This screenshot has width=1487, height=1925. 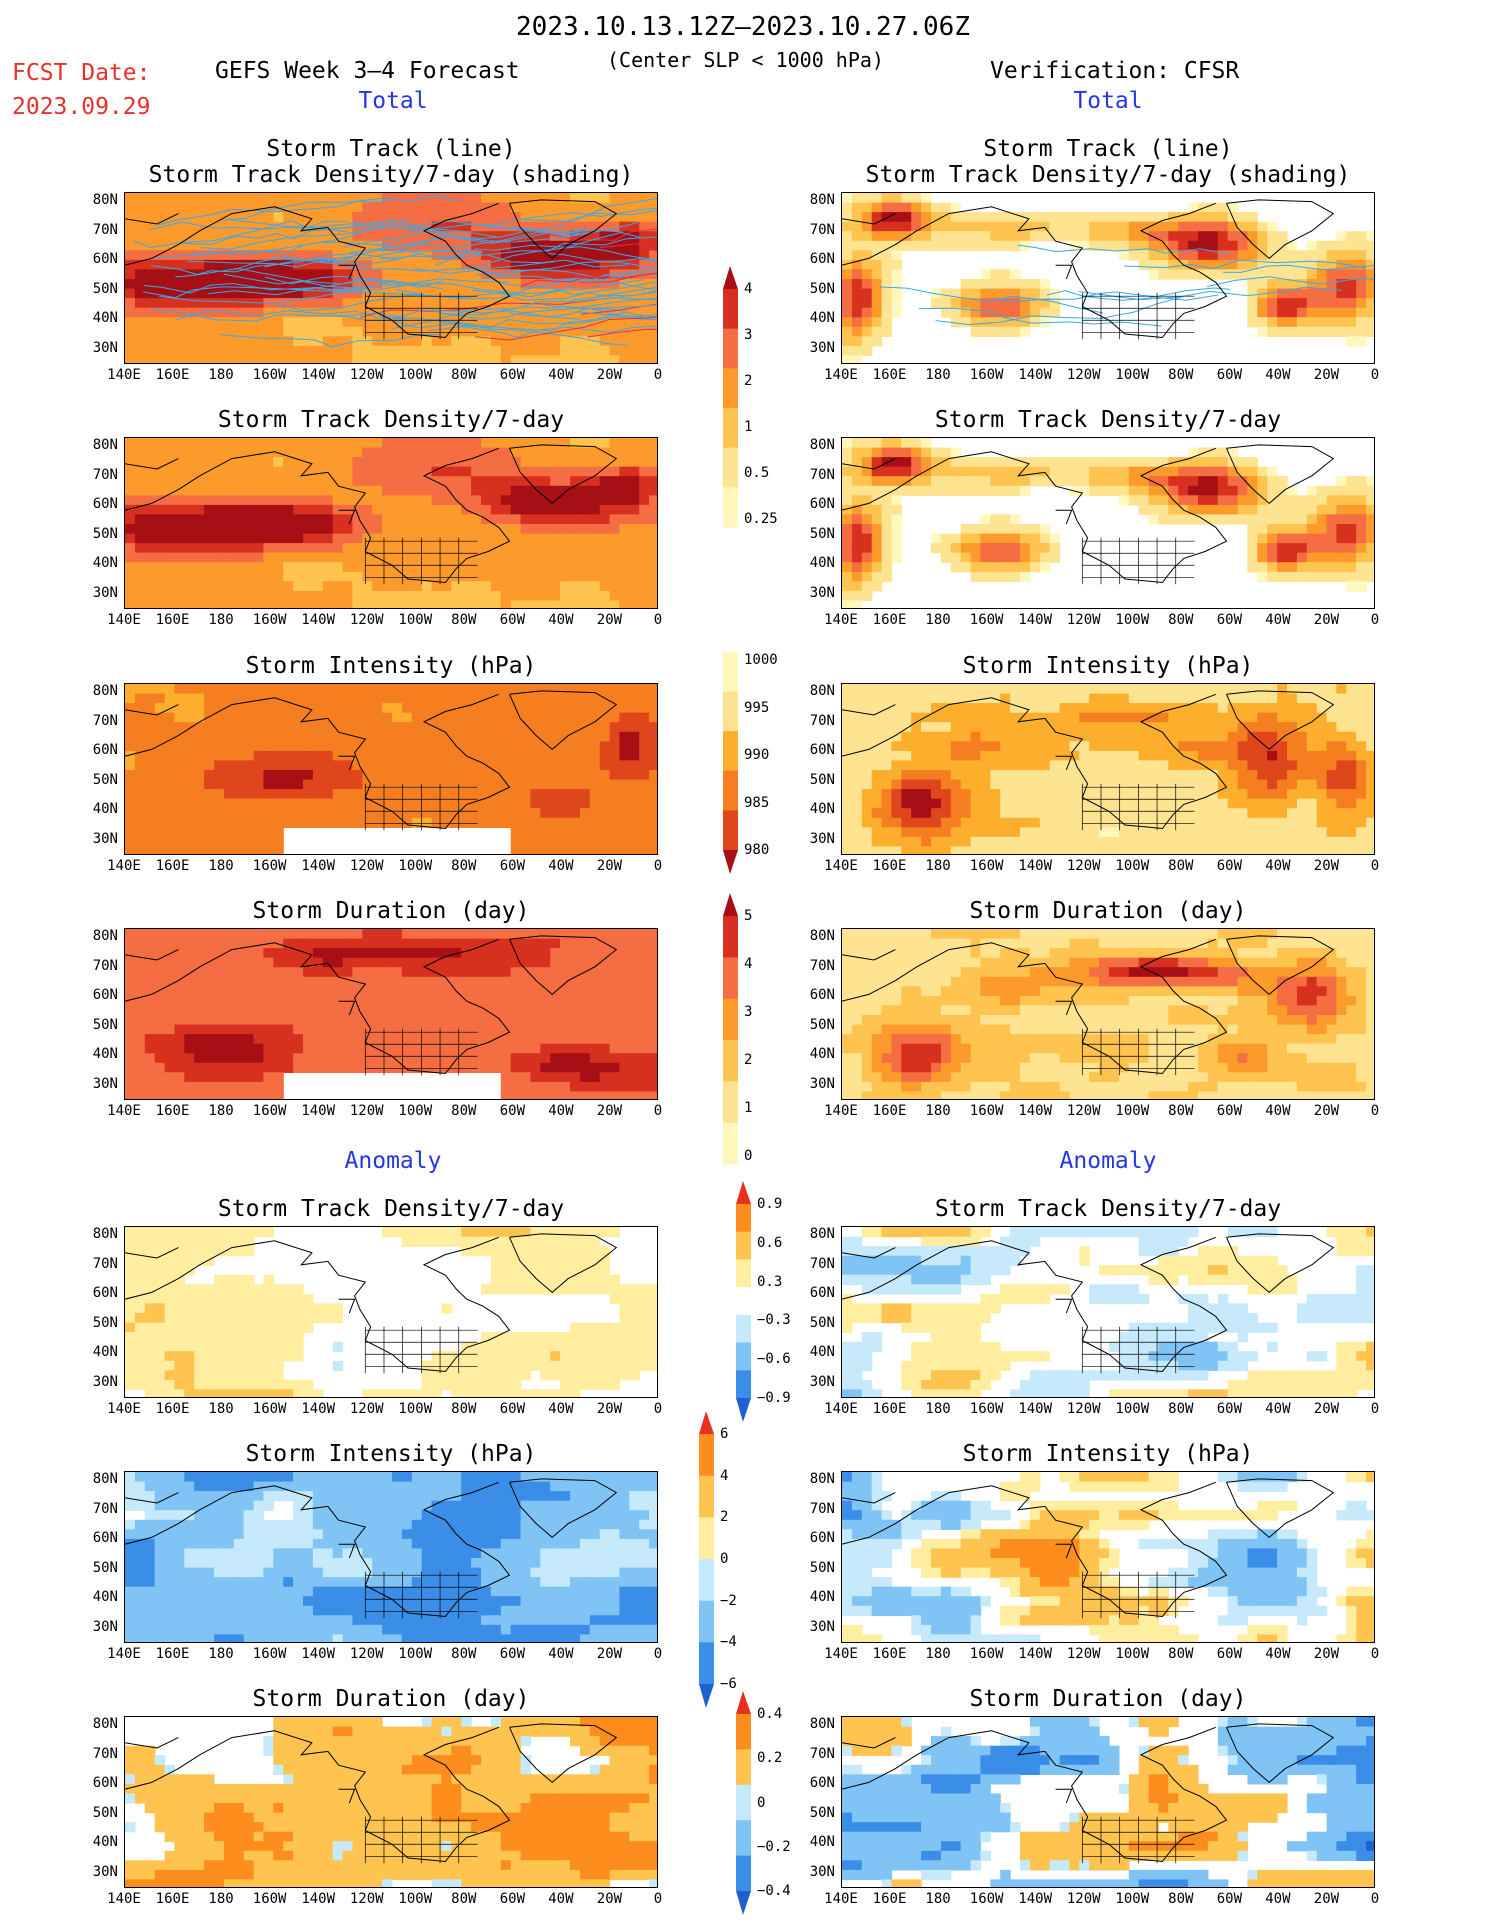 What do you see at coordinates (105, 288) in the screenshot?
I see `lat-tick-label: 50N` at bounding box center [105, 288].